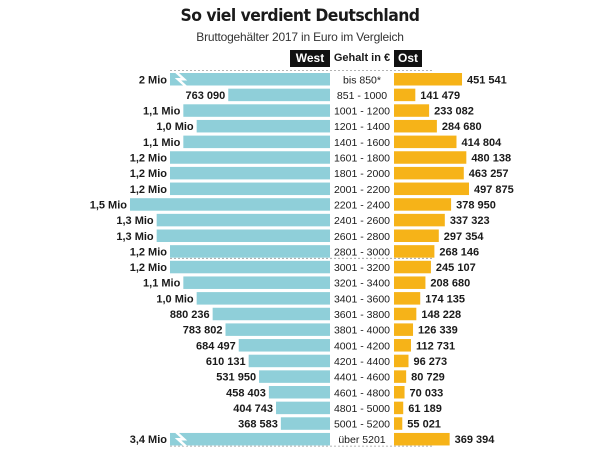  I want to click on value-label-ost: 148 228, so click(441, 315).